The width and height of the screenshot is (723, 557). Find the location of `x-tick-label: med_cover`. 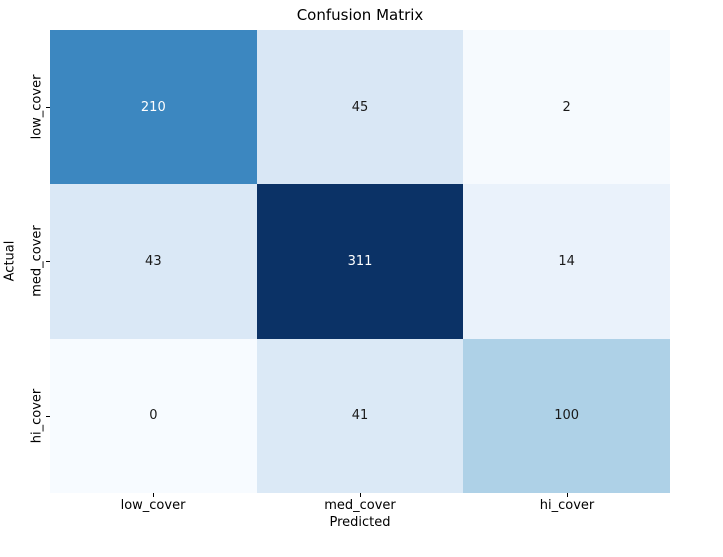

x-tick-label: med_cover is located at coordinates (360, 505).